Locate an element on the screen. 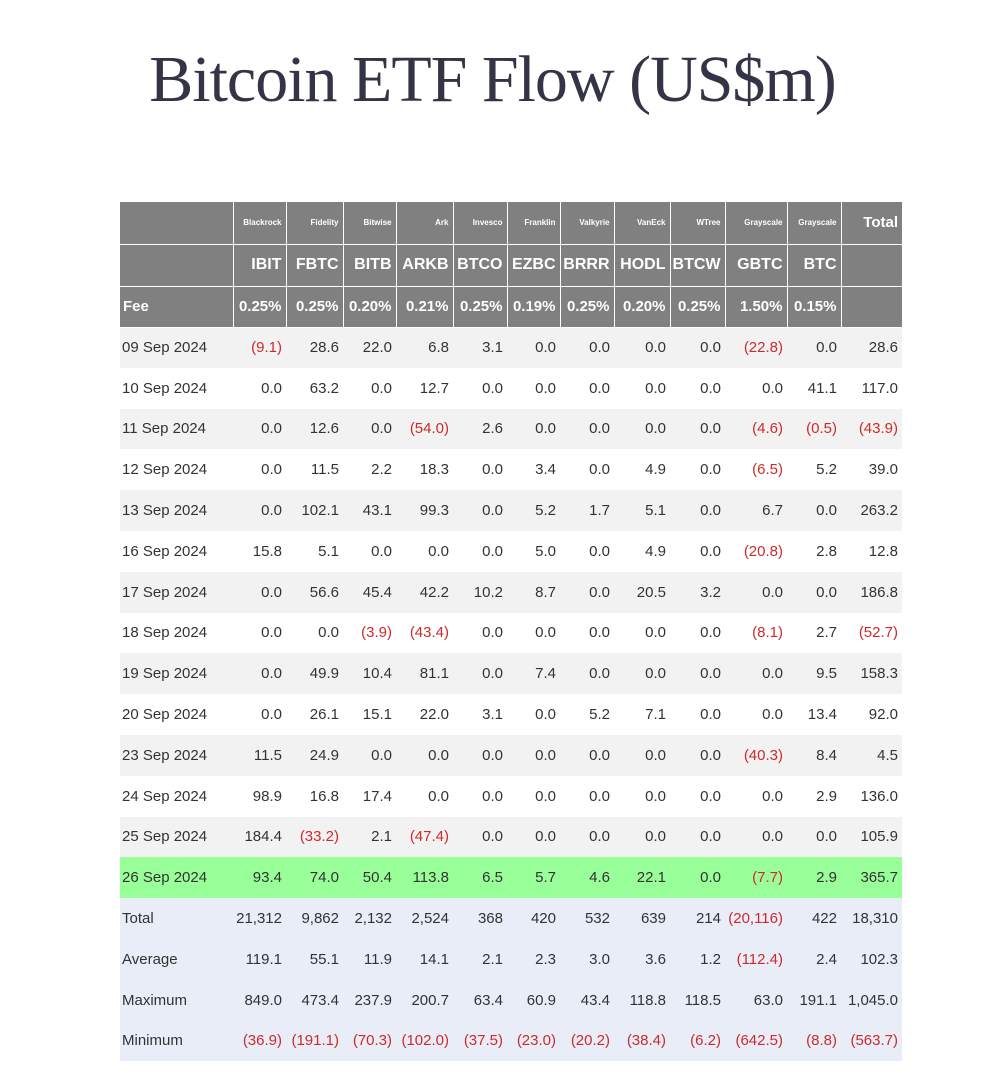 The image size is (985, 1091). issuer-header-cell: VanEck is located at coordinates (642, 223).